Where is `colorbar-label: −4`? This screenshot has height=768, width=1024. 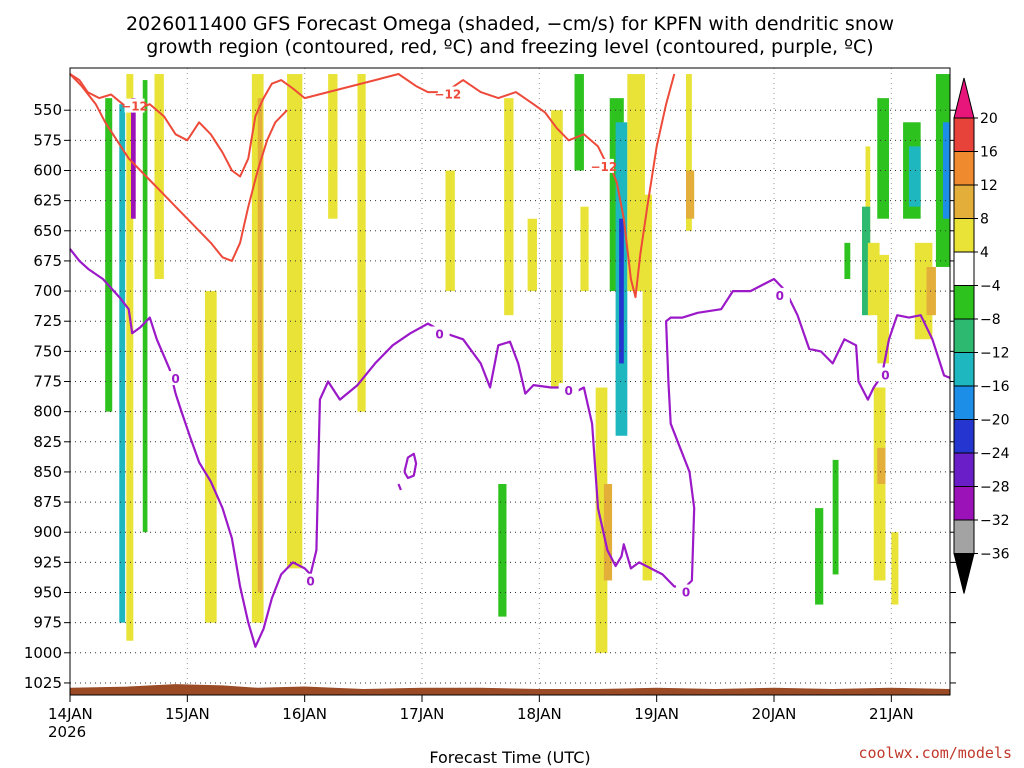
colorbar-label: −4 is located at coordinates (990, 287).